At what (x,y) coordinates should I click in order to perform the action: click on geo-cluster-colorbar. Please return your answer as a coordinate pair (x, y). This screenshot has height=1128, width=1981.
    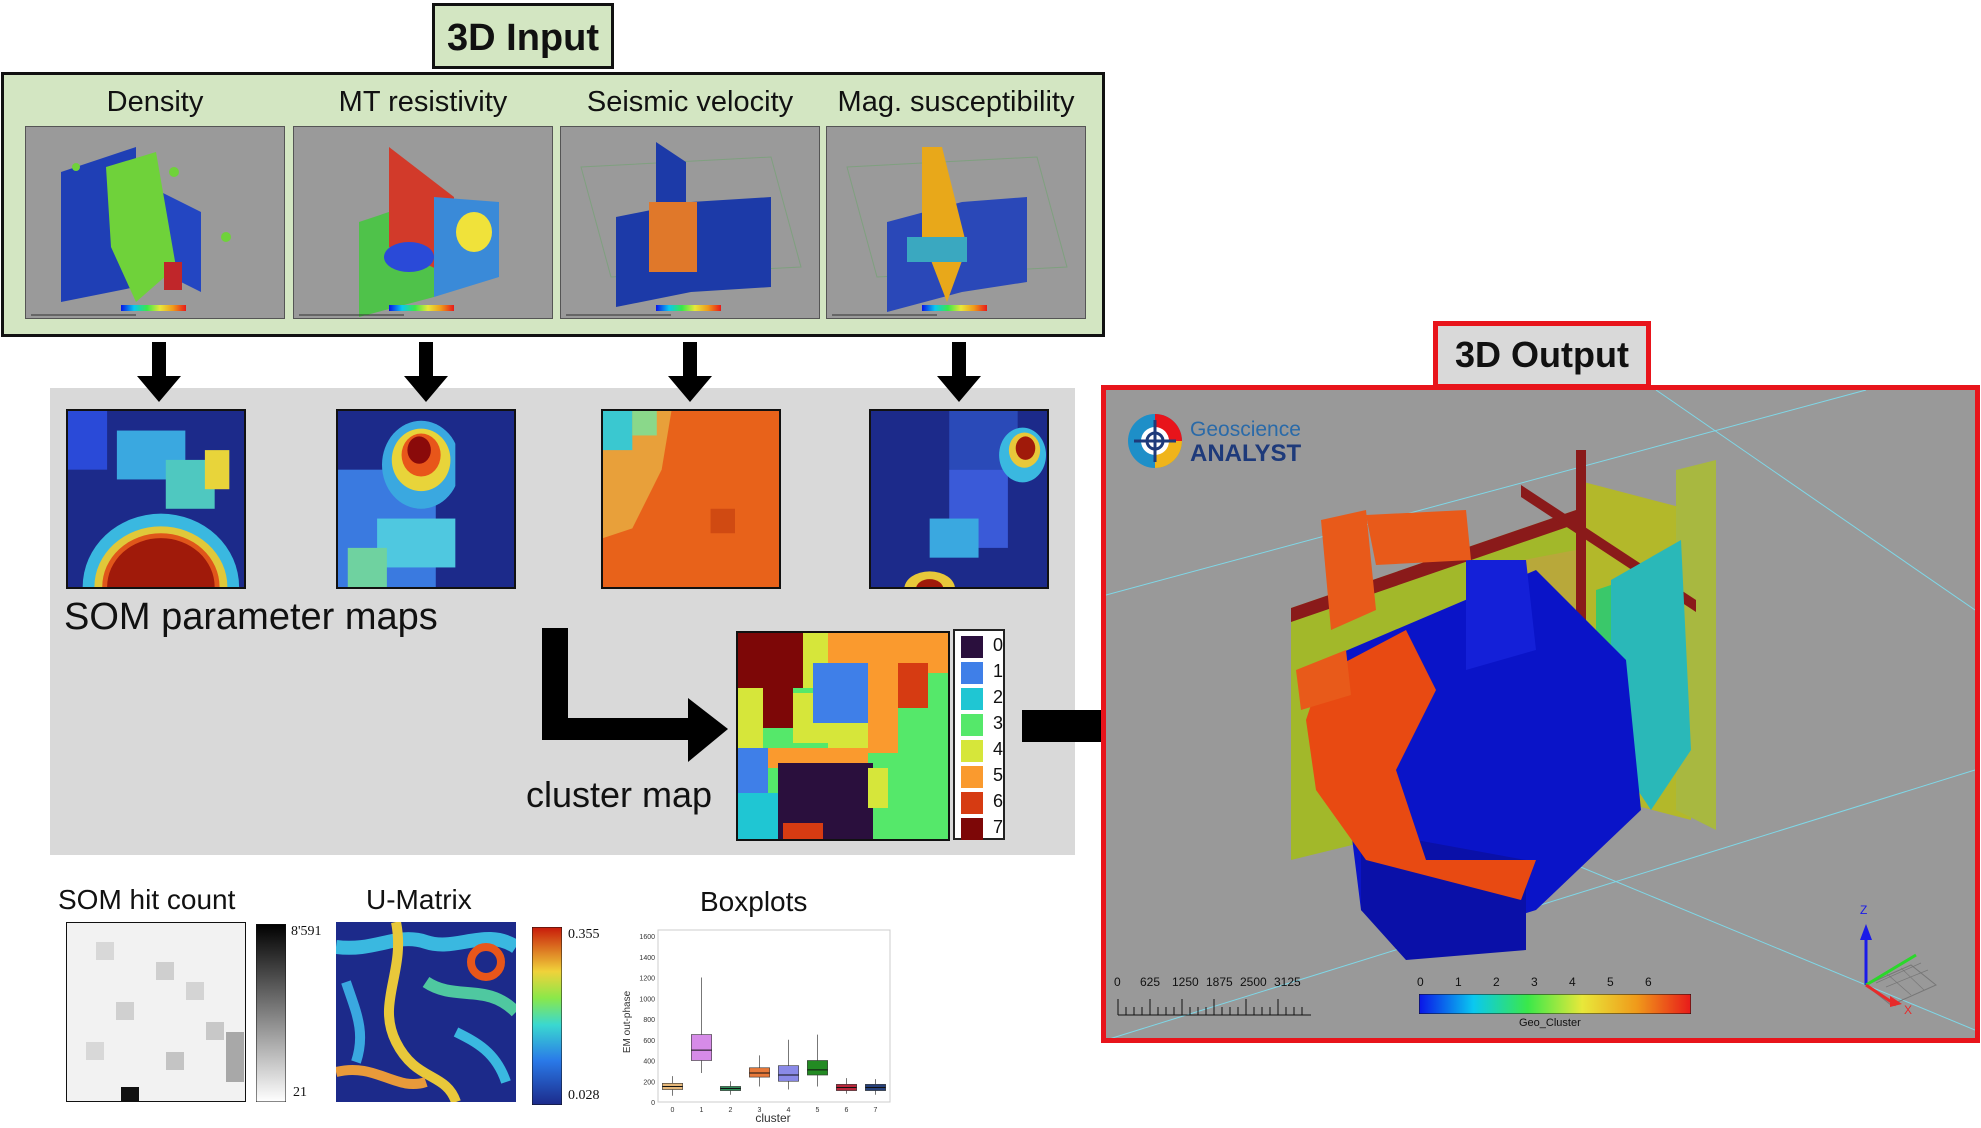
    Looking at the image, I should click on (1555, 1004).